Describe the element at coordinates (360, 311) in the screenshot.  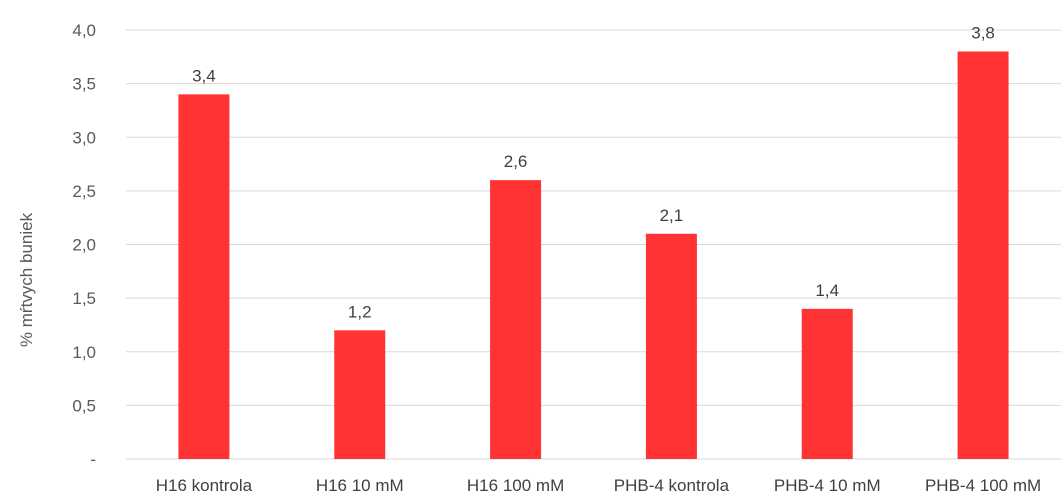
I see `data-label: 1,2` at that location.